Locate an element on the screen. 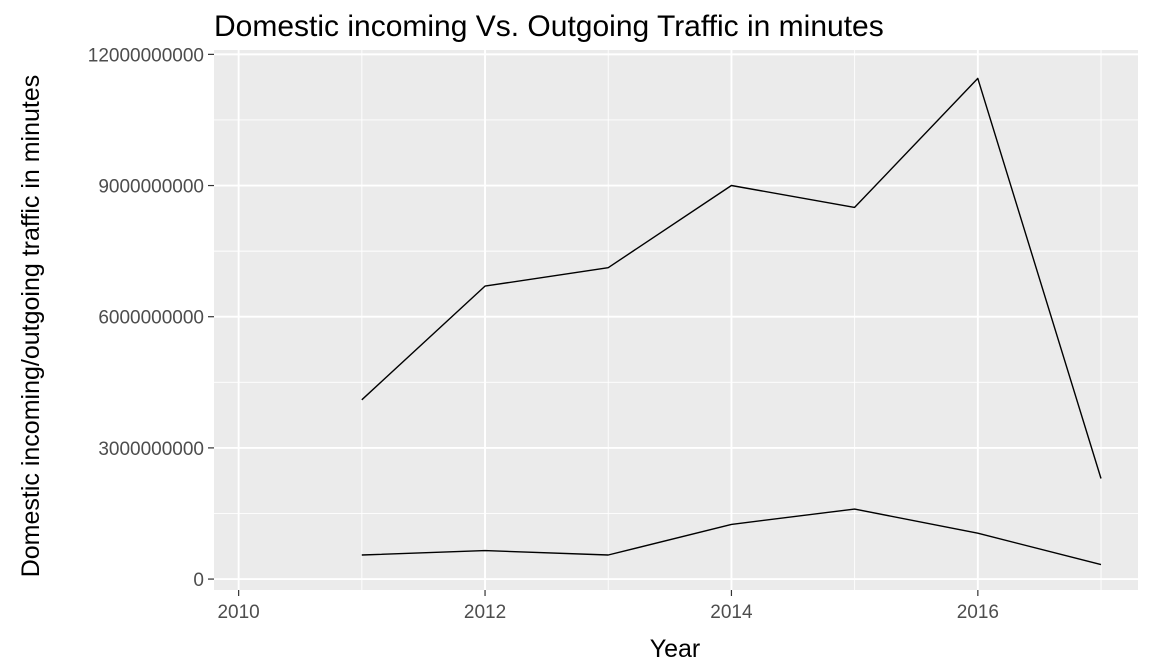 Image resolution: width=1152 pixels, height=672 pixels. y-tick-label: 6000000000 is located at coordinates (151, 318).